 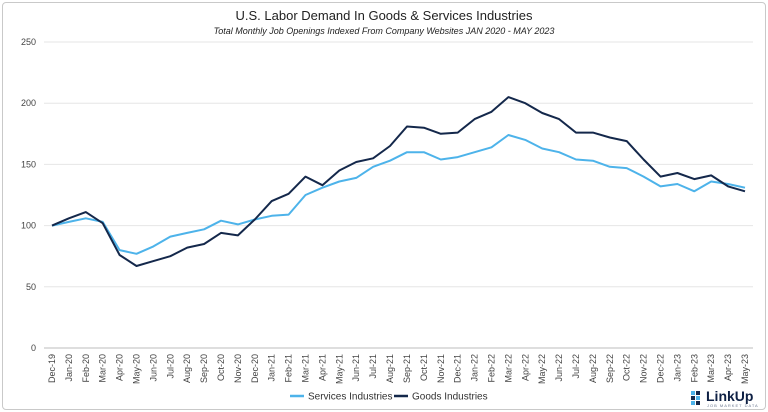 I want to click on x-tick-label: Sep-20, so click(x=204, y=368).